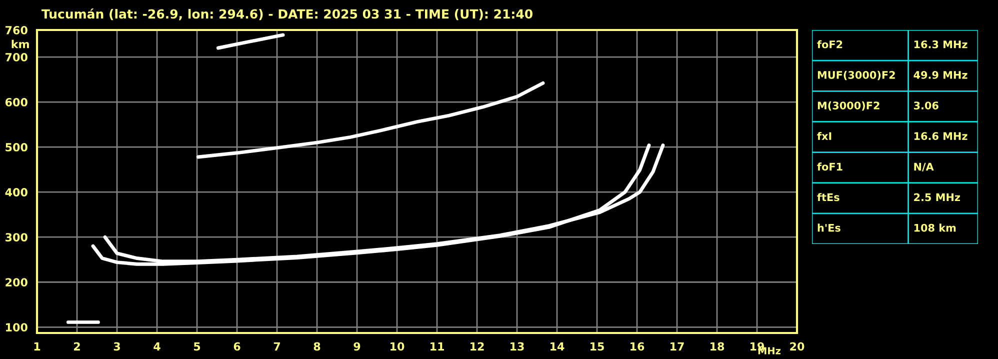 The height and width of the screenshot is (359, 998). What do you see at coordinates (797, 346) in the screenshot?
I see `x-tick-label: 20` at bounding box center [797, 346].